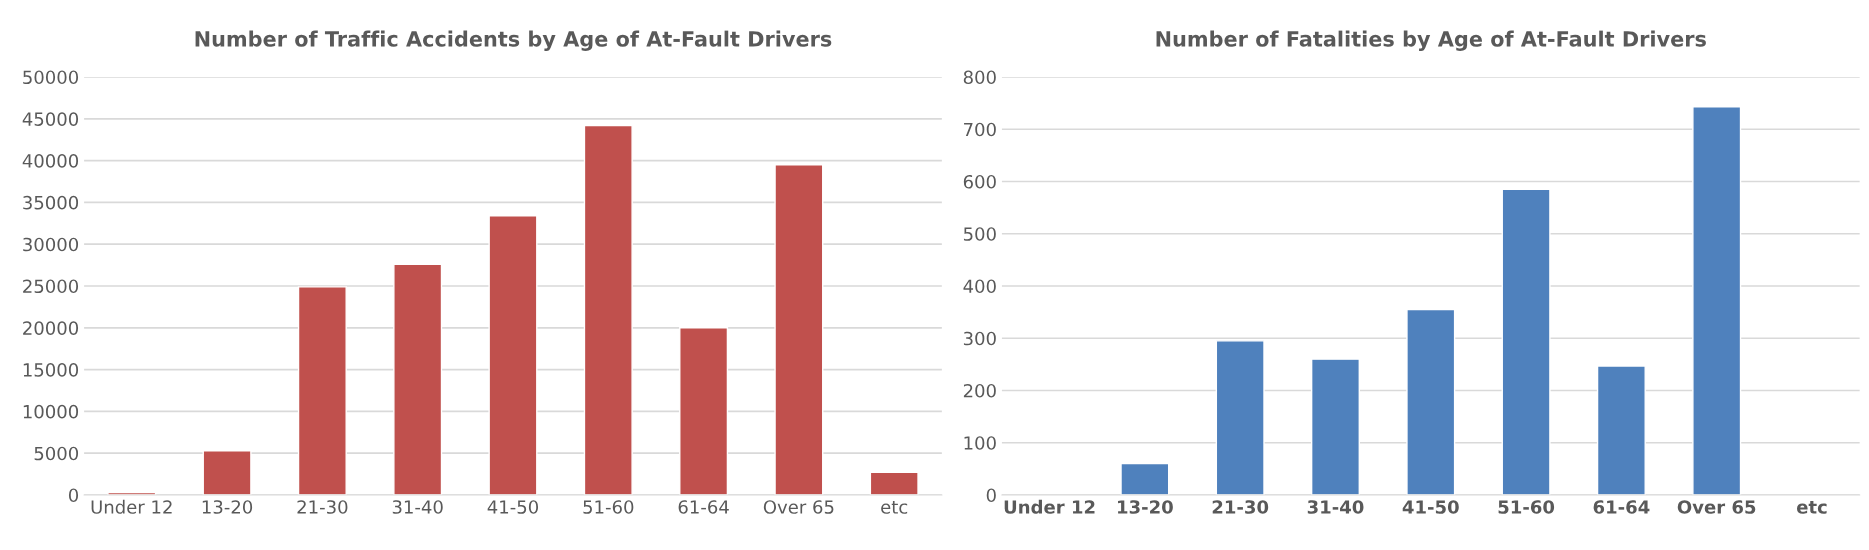 The width and height of the screenshot is (1869, 550). What do you see at coordinates (980, 443) in the screenshot?
I see `y-tick-label: 100` at bounding box center [980, 443].